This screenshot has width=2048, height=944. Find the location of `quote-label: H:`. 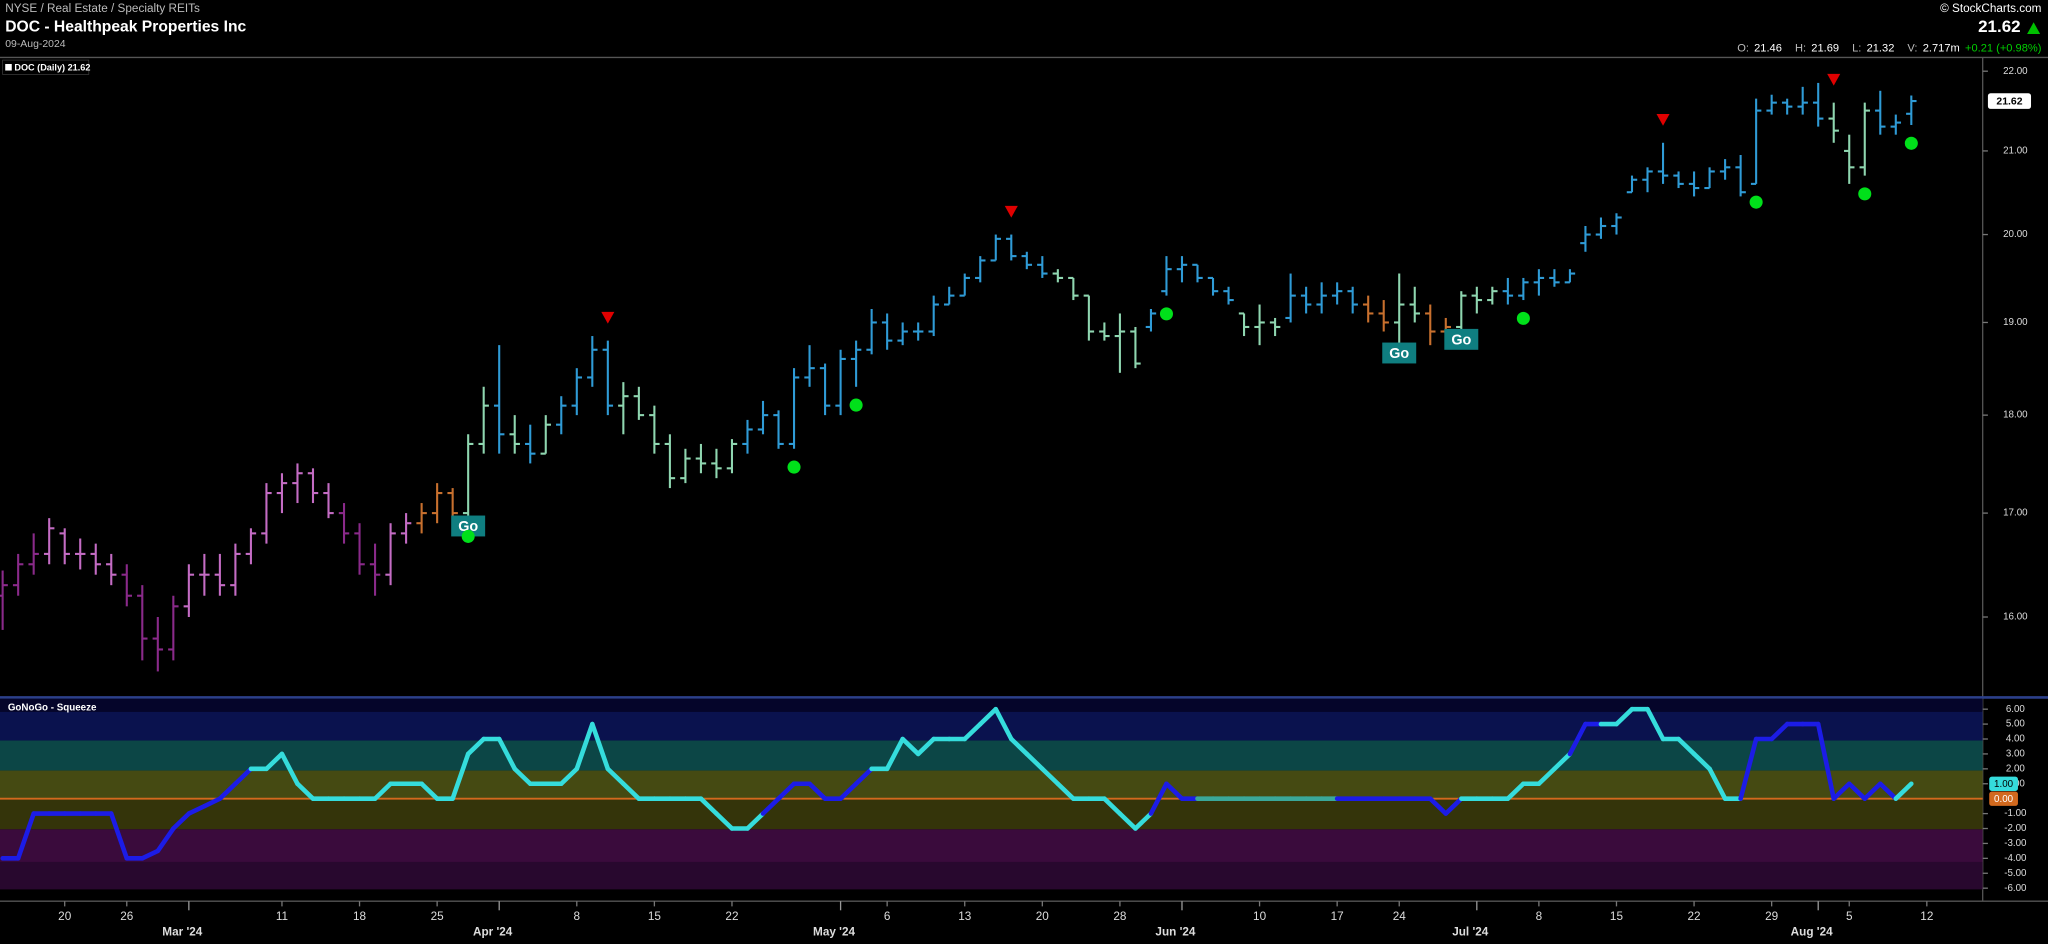

quote-label: H: is located at coordinates (1800, 48).